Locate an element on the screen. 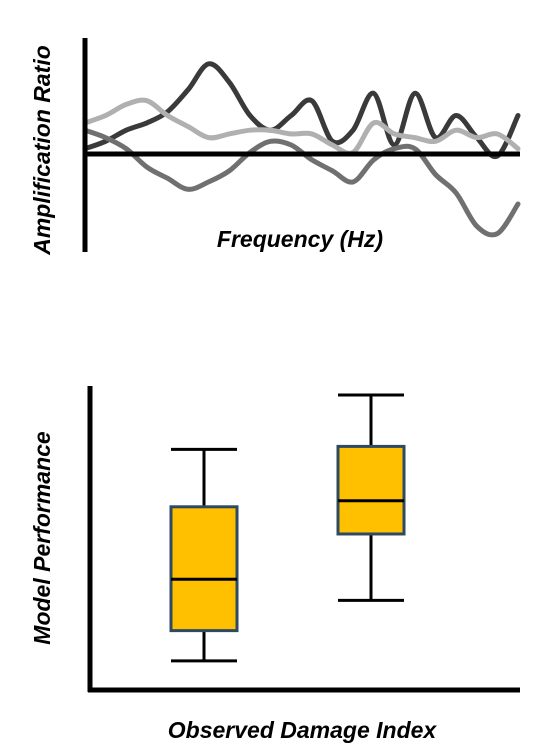 This screenshot has height=750, width=534. amplification-y-axis-label: Amplification Ratio is located at coordinates (42, 150).